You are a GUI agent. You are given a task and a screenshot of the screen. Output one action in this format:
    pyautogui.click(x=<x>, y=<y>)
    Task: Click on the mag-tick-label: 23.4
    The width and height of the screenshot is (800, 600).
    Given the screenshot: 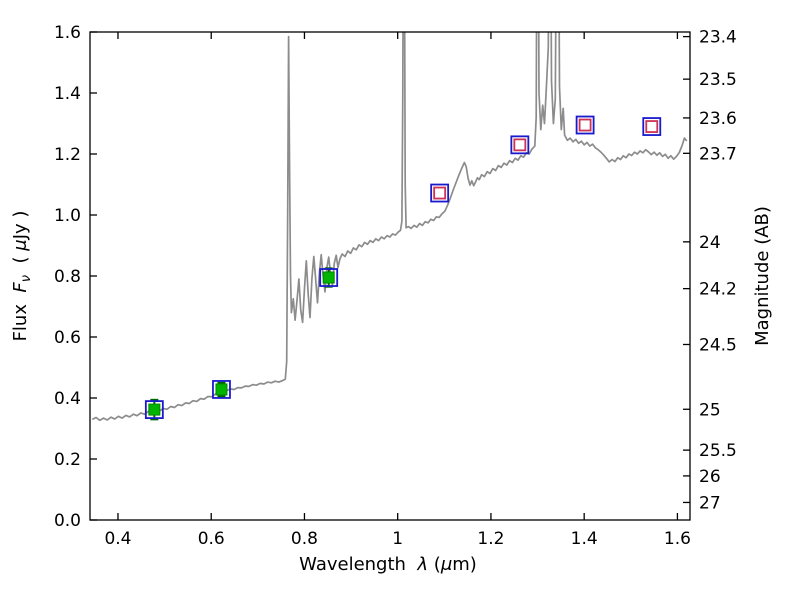 What is the action you would take?
    pyautogui.click(x=718, y=38)
    